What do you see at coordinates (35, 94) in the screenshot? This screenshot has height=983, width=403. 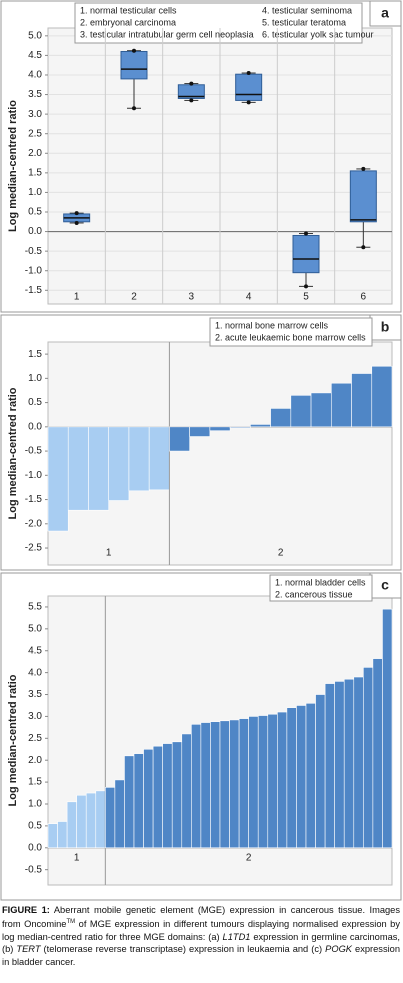 I see `y-tick-label: 3.5` at bounding box center [35, 94].